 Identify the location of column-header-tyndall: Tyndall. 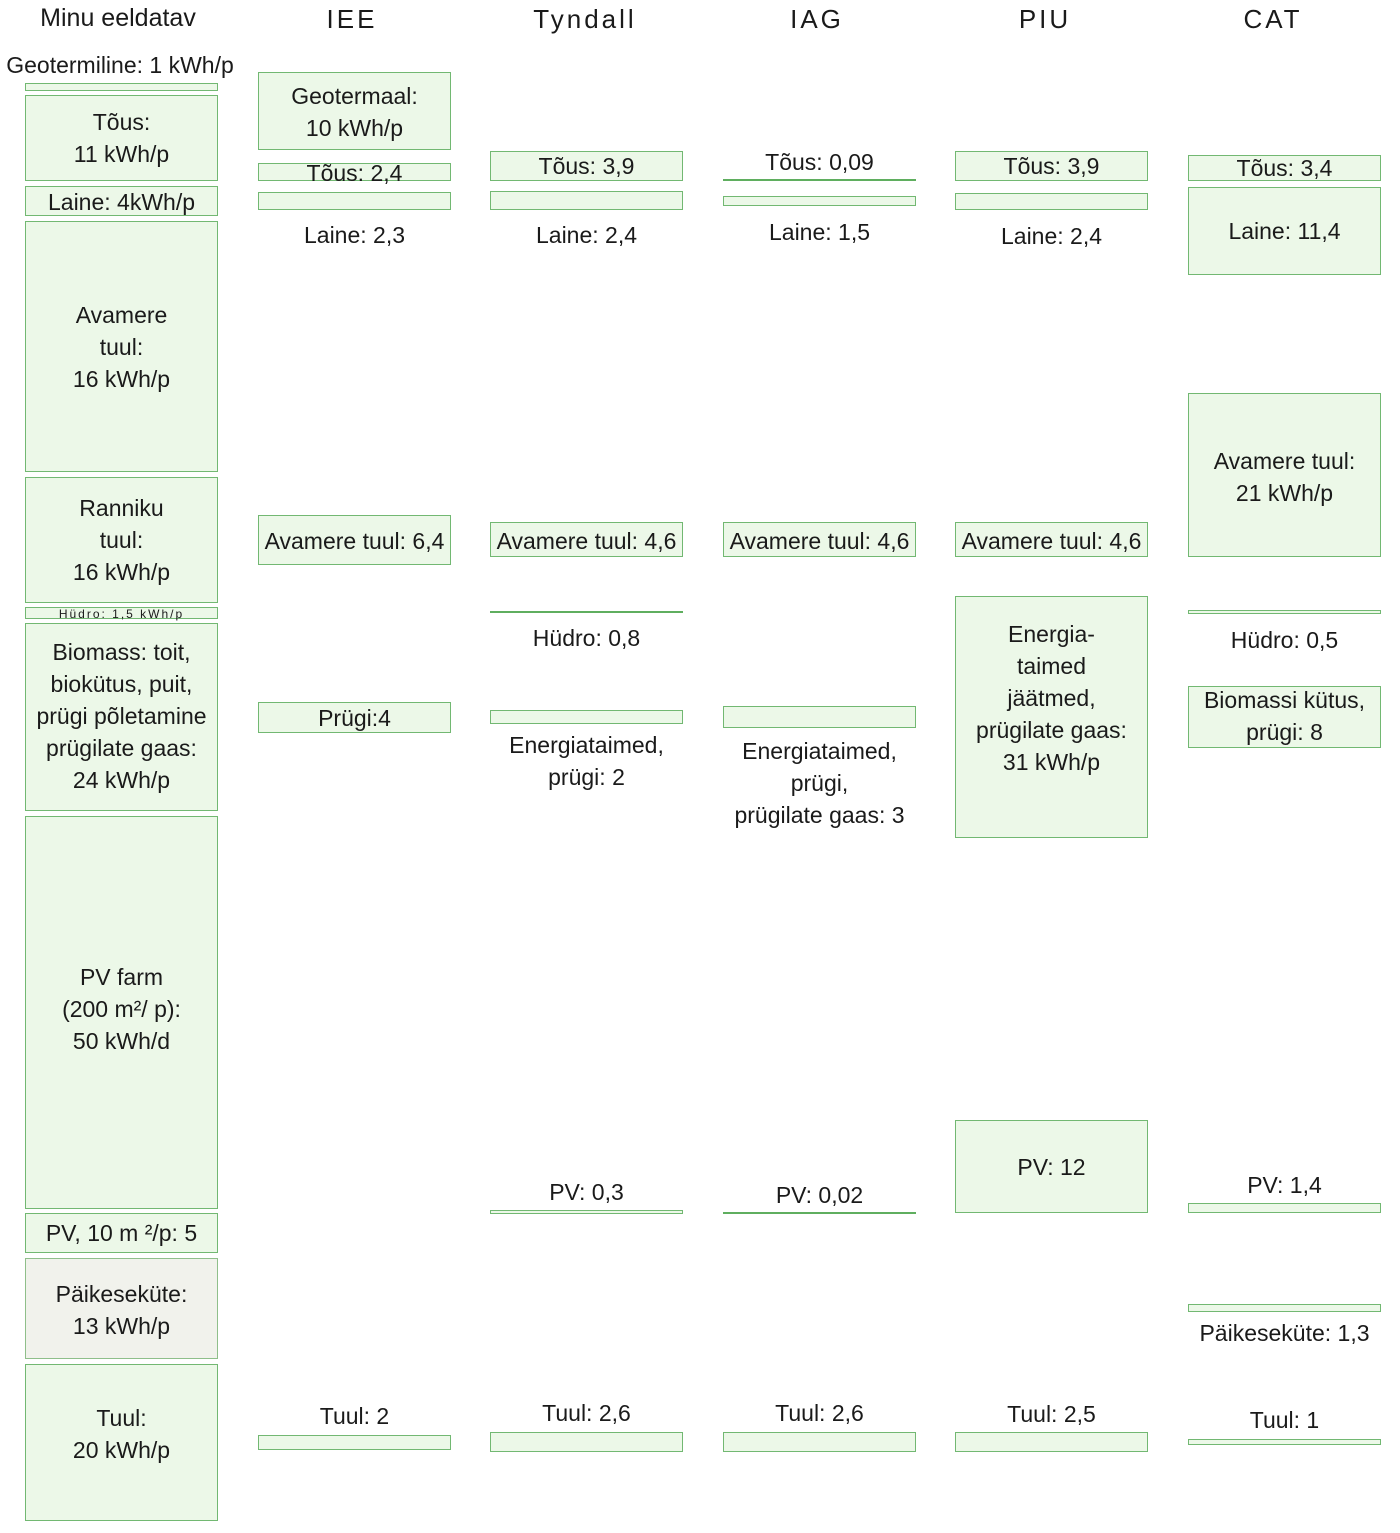
(585, 19).